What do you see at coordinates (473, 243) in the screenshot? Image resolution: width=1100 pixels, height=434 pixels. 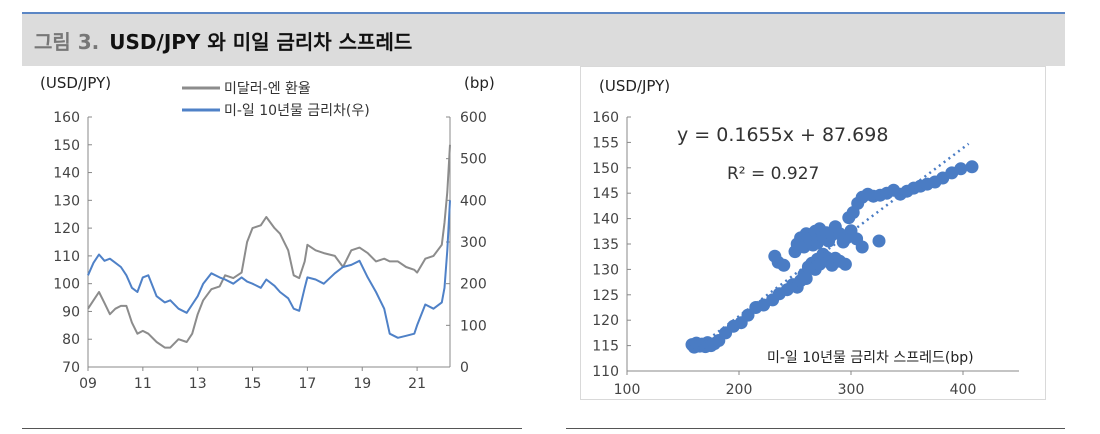 I see `right-y-tick-label: 300` at bounding box center [473, 243].